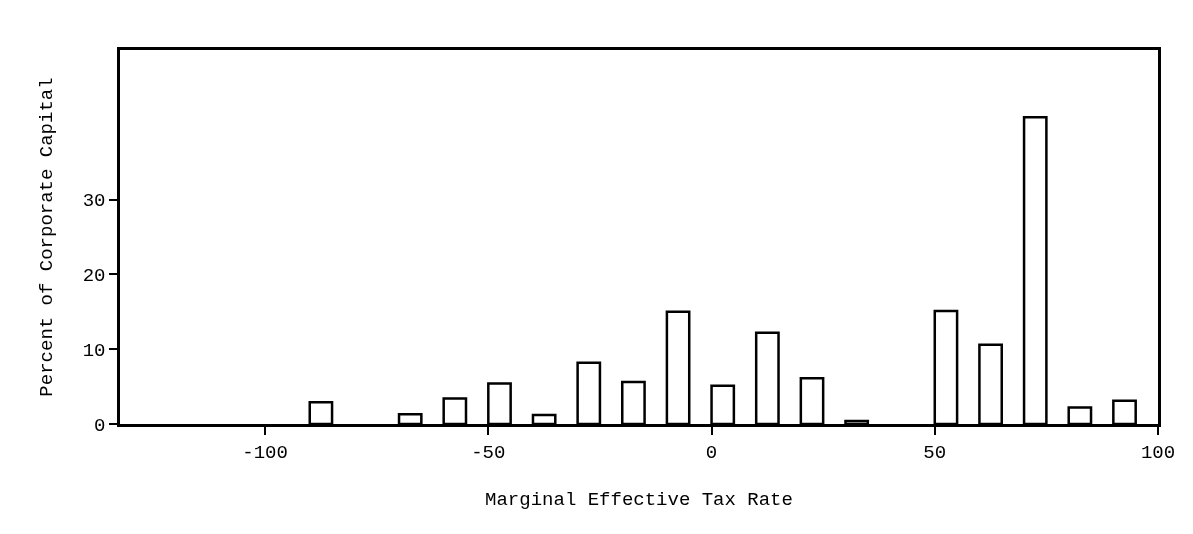 This screenshot has height=534, width=1193. Describe the element at coordinates (47, 237) in the screenshot. I see `y-axis-title: Percent of Corporate Capital` at that location.